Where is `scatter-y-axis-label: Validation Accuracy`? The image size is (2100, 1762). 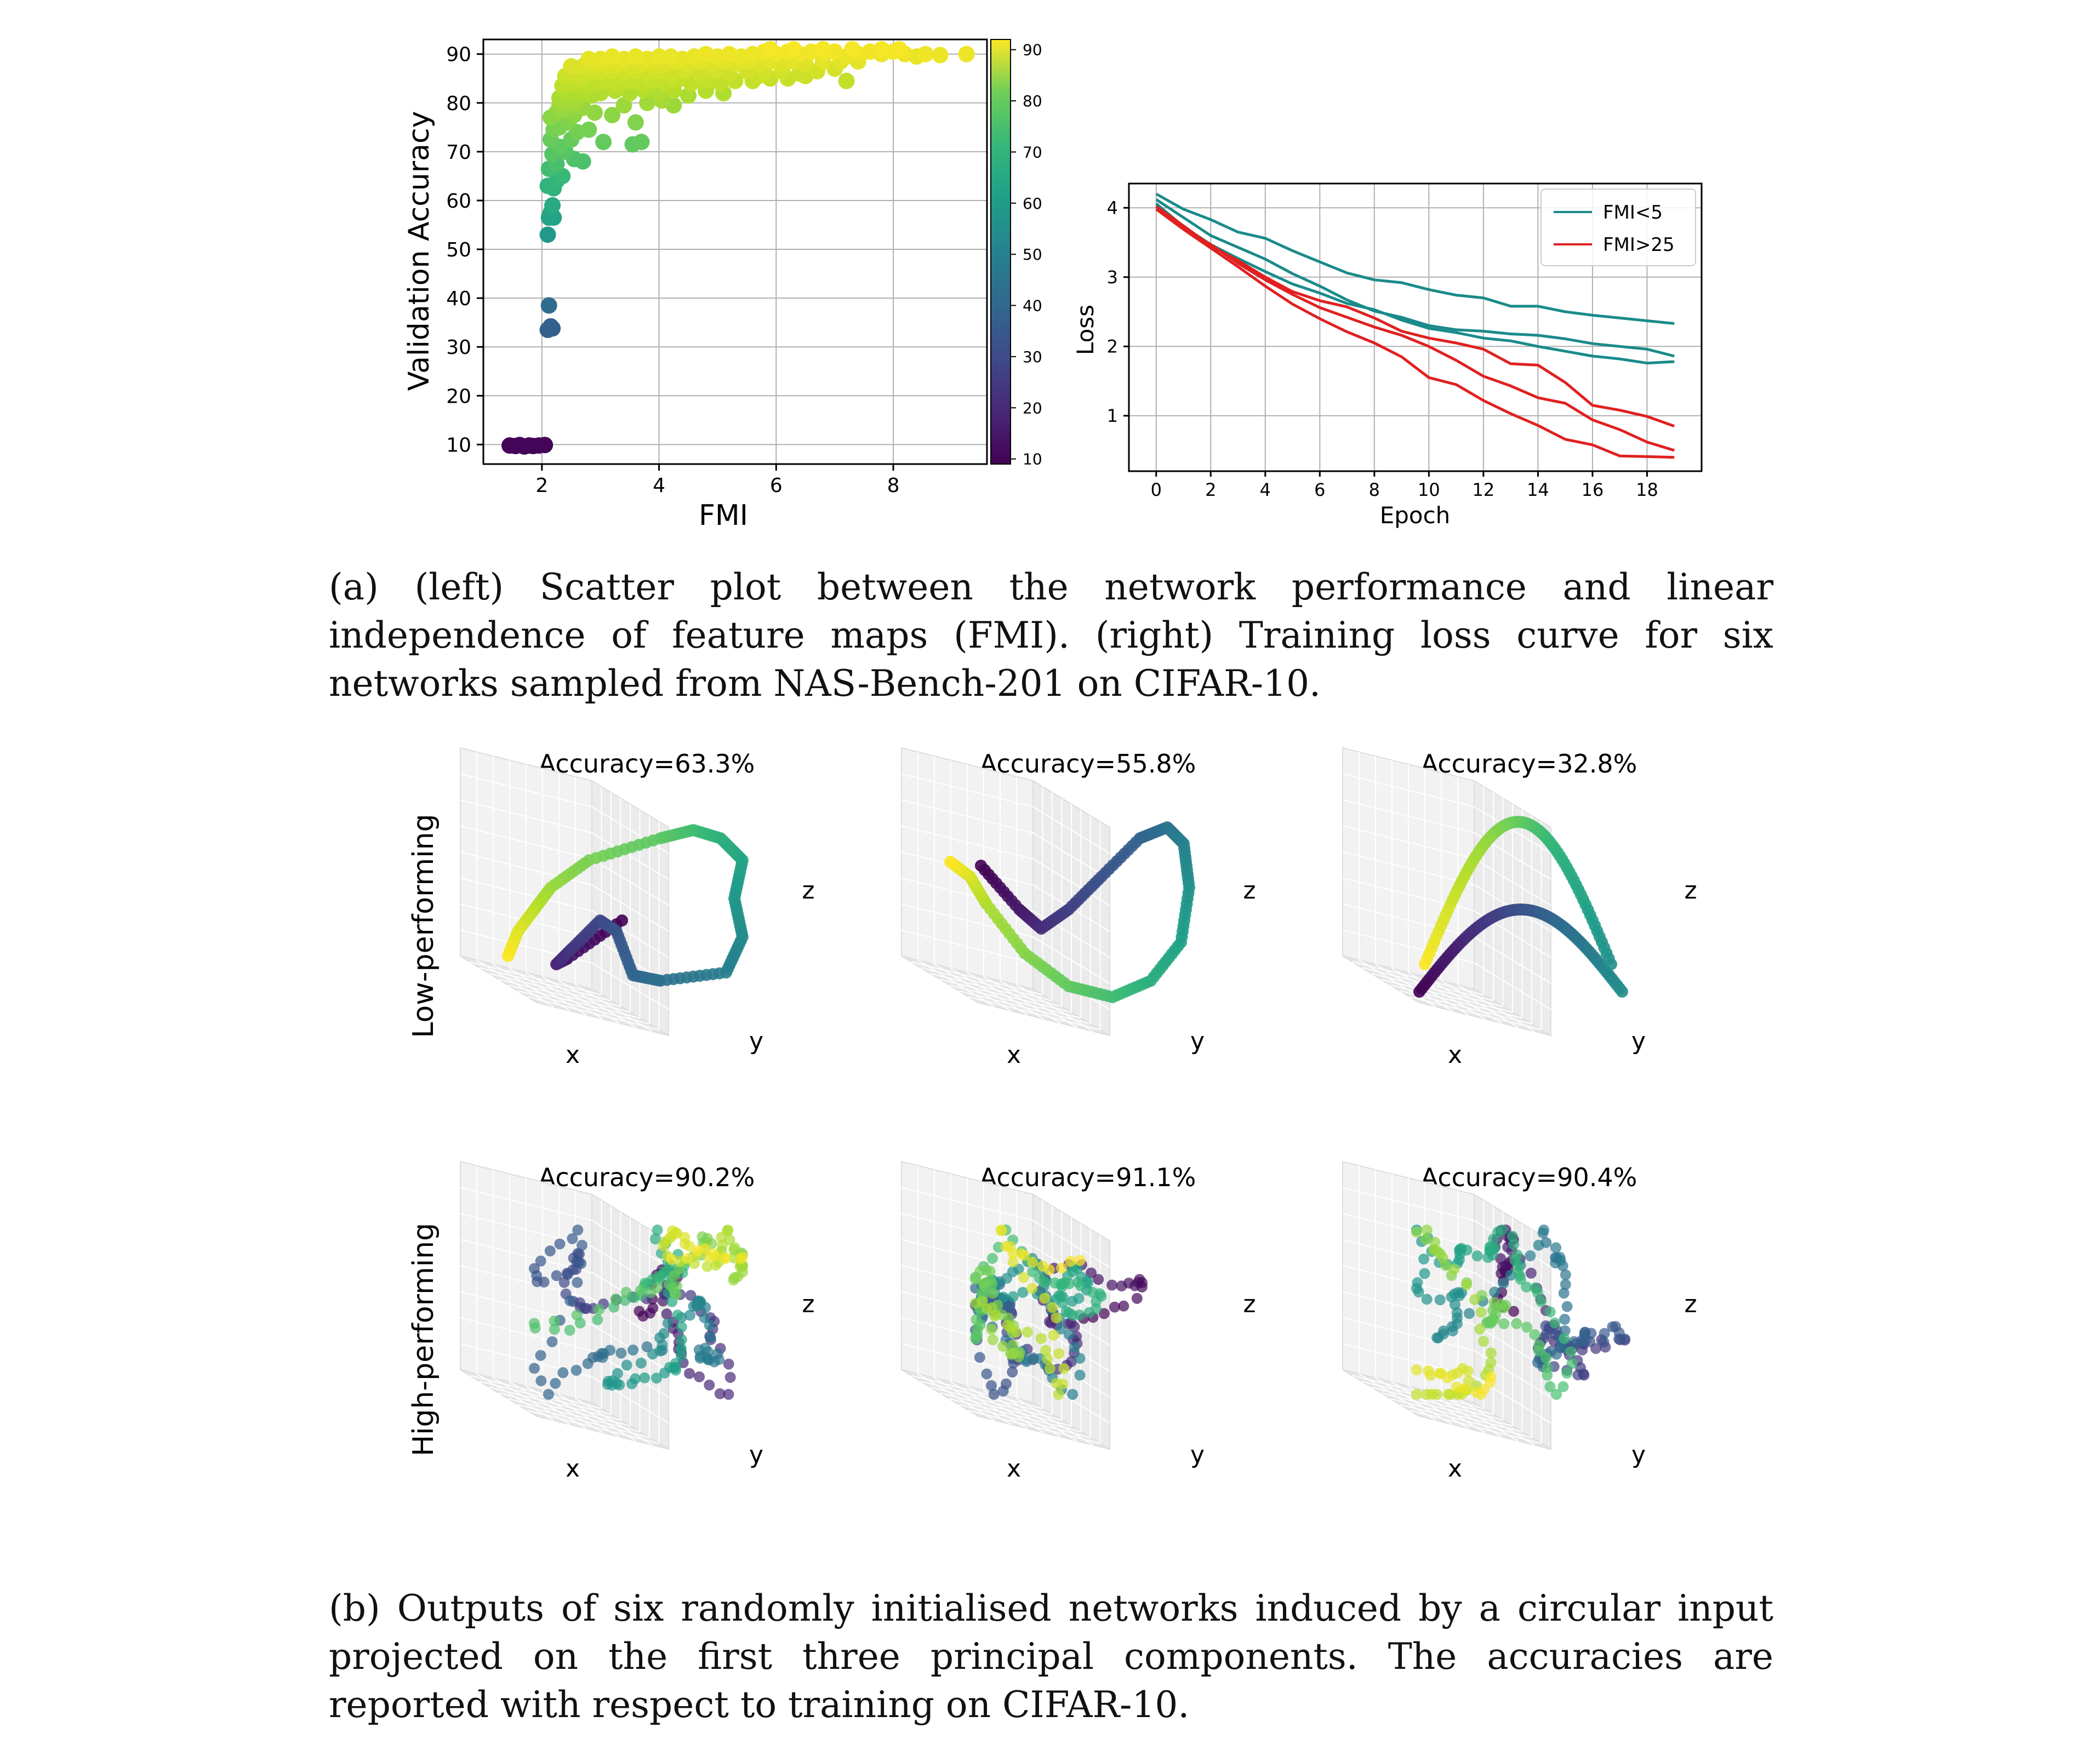
scatter-y-axis-label: Validation Accuracy is located at coordinates (419, 251).